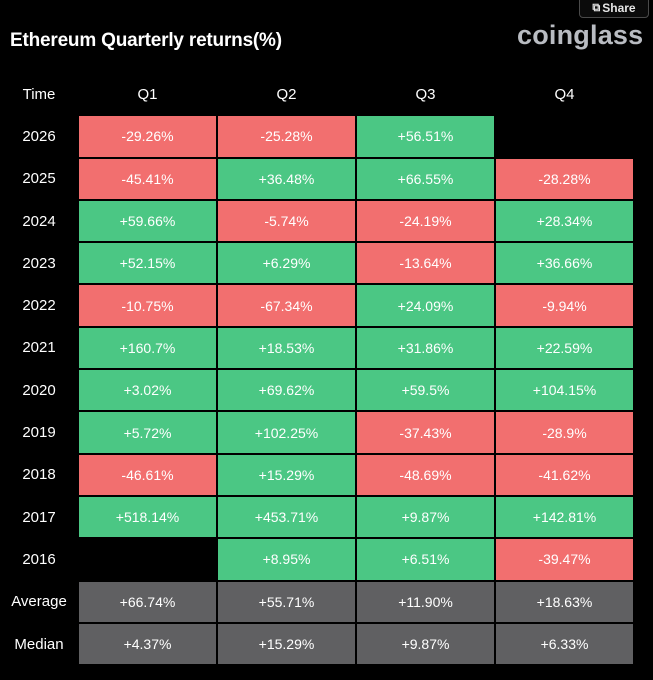 Image resolution: width=653 pixels, height=680 pixels. Describe the element at coordinates (286, 517) in the screenshot. I see `return-cell-2017-q2: +453.71%` at that location.